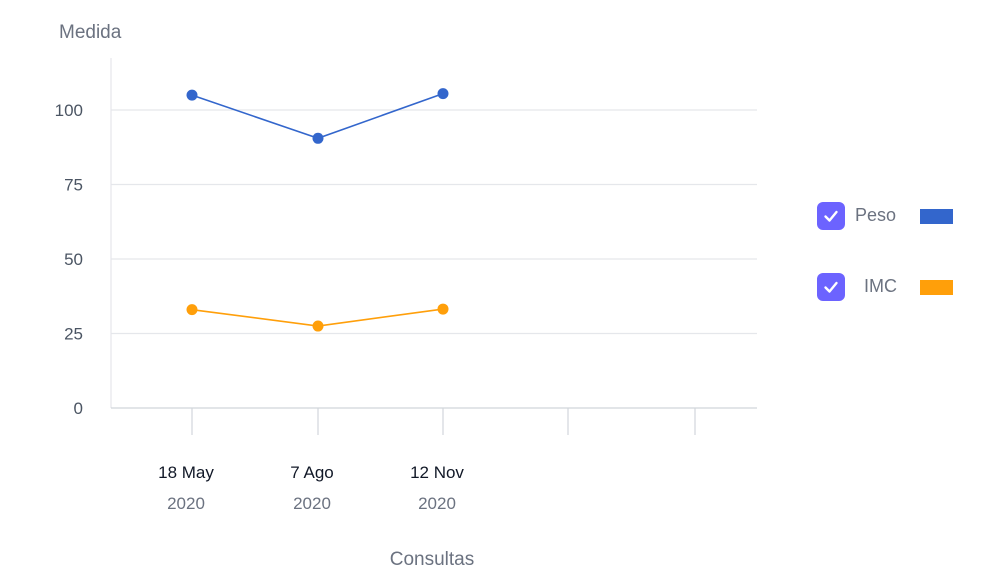 The height and width of the screenshot is (581, 996). I want to click on y-tick-label: 25, so click(73, 334).